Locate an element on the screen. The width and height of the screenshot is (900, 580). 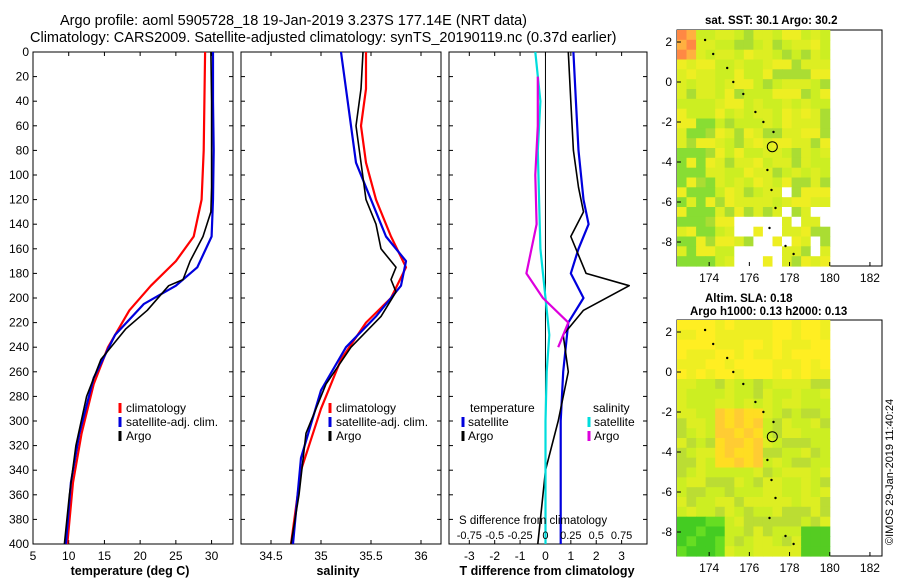
y-tick-label: 40 is located at coordinates (23, 101).